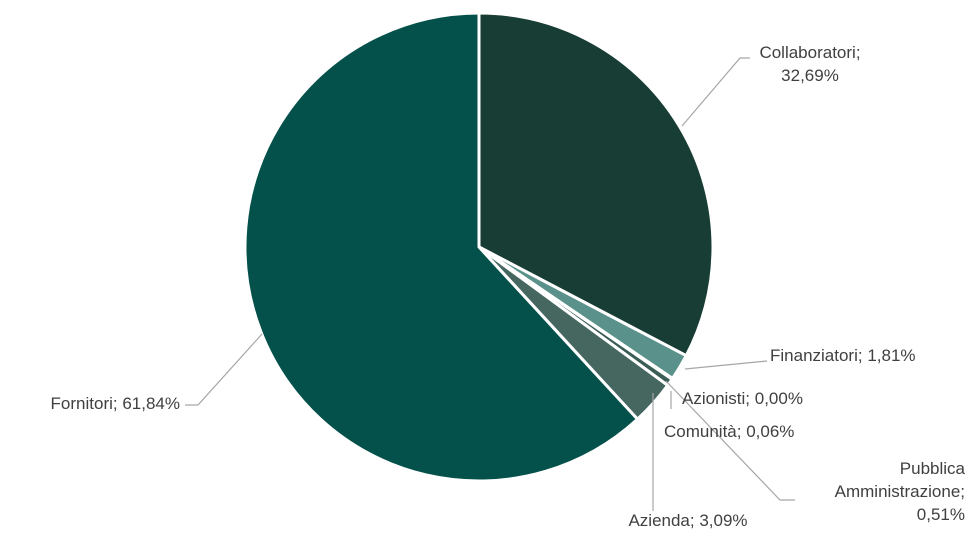  What do you see at coordinates (810, 75) in the screenshot?
I see `data-label-line: 32,69%` at bounding box center [810, 75].